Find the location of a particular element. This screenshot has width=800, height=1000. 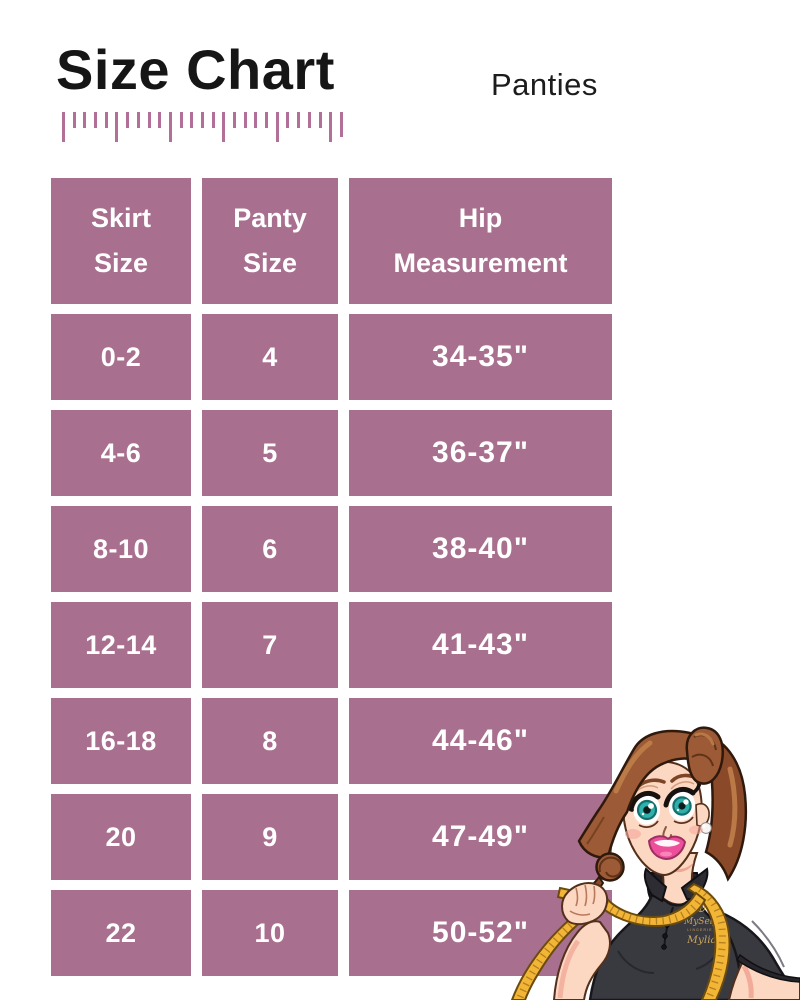

eyebrow is located at coordinates (684, 778).